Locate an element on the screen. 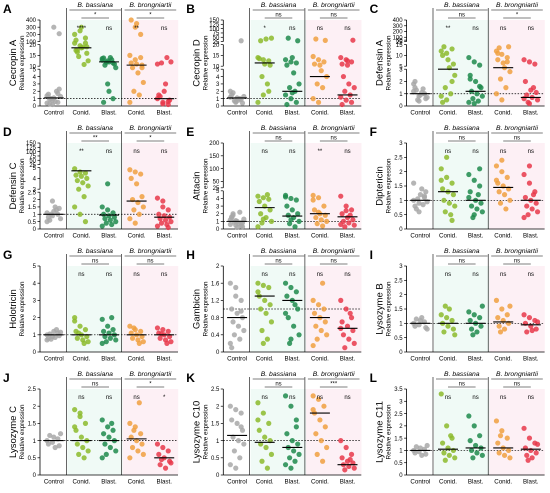  group-significance: ** is located at coordinates (320, 152).